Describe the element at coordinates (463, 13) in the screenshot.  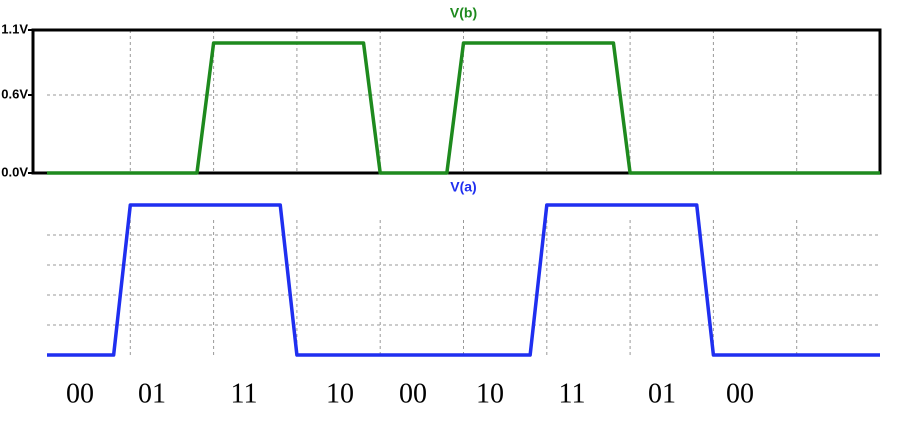
I see `chart-title: V(b)` at that location.